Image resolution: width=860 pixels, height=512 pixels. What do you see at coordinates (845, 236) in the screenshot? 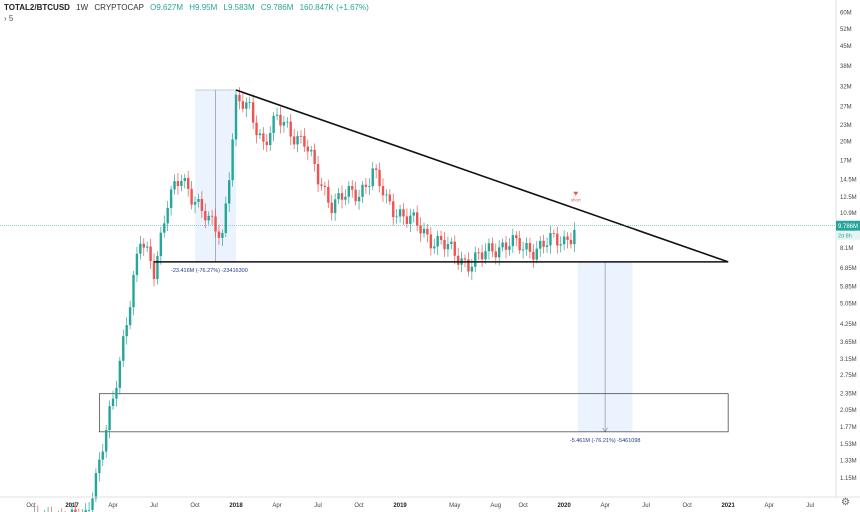
I see `bar-countdown: 2d 8h` at bounding box center [845, 236].